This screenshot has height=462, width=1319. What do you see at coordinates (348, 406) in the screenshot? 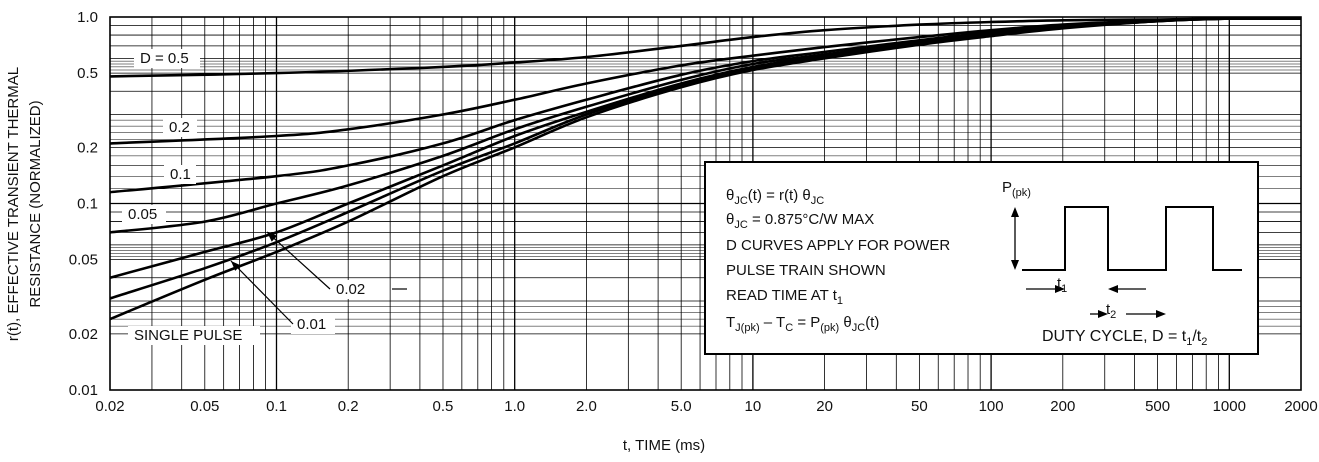
I see `x-tick-label: 0.2` at bounding box center [348, 406].